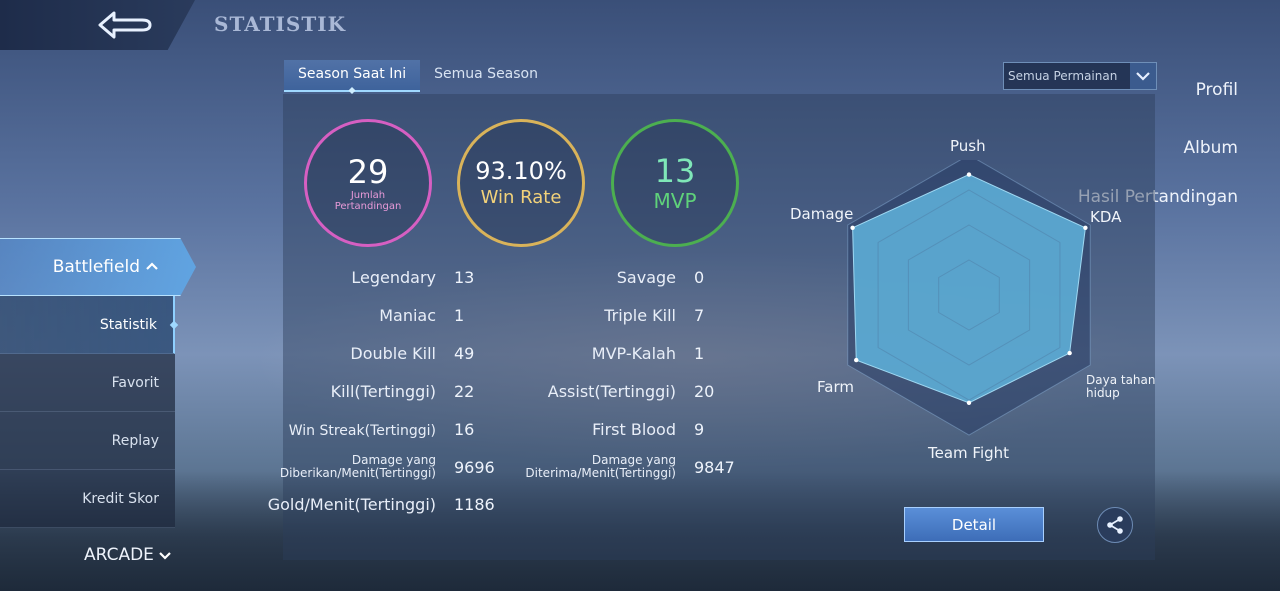 This screenshot has width=1280, height=591. What do you see at coordinates (640, 25) in the screenshot?
I see `header: STATISTIK` at bounding box center [640, 25].